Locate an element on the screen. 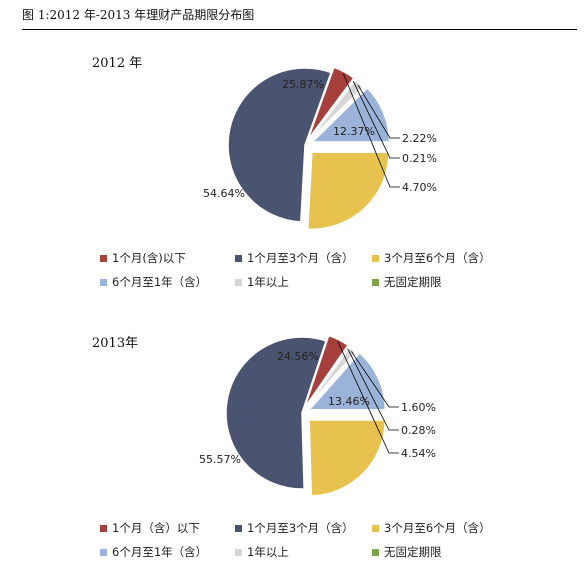 This screenshot has height=574, width=585. chart-2012-title: 2012 年 is located at coordinates (117, 63).